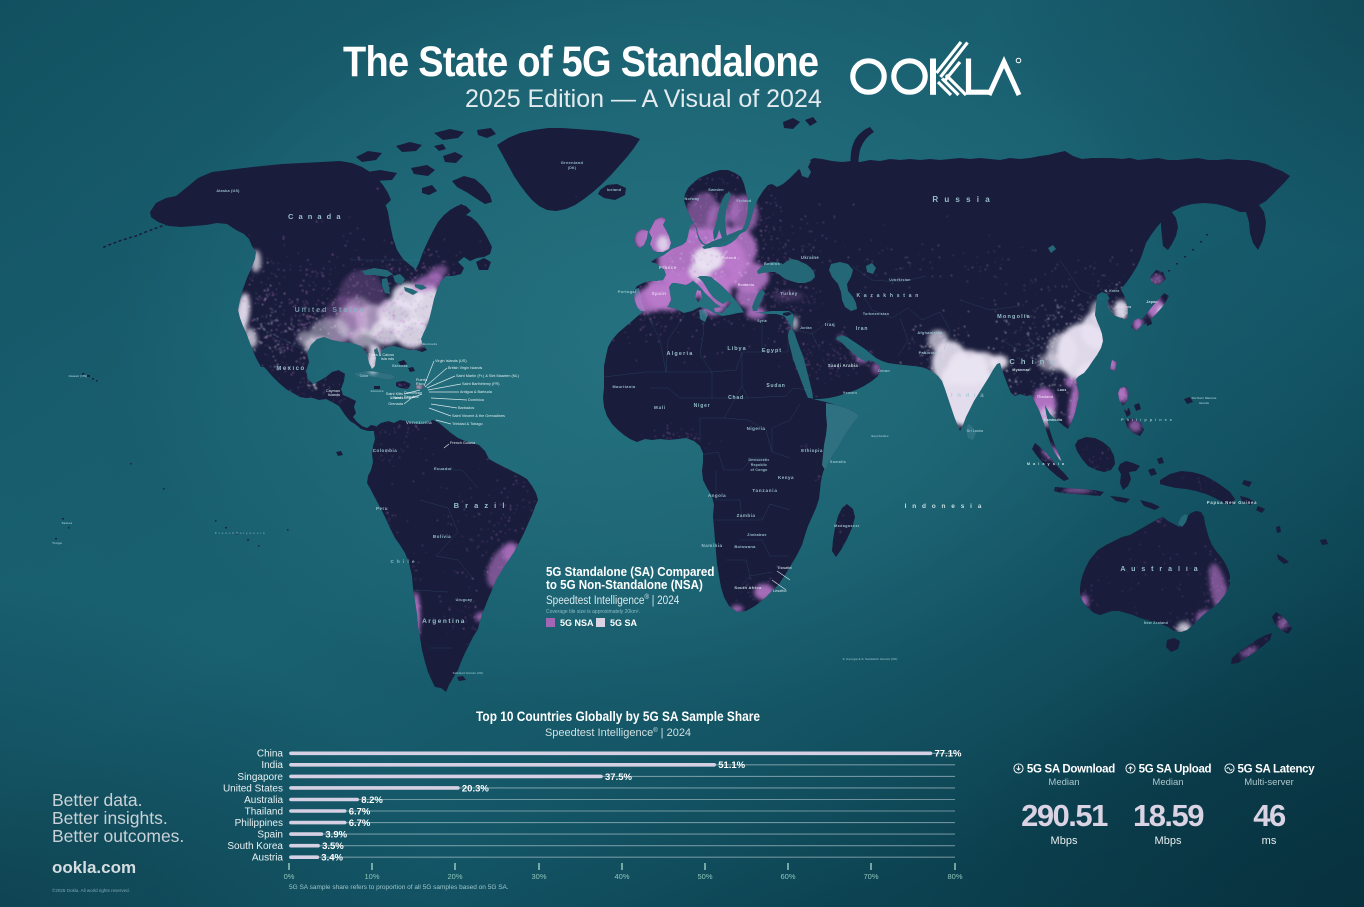 Image resolution: width=1364 pixels, height=907 pixels. What do you see at coordinates (624, 387) in the screenshot?
I see `svg-text: Mauritania` at bounding box center [624, 387].